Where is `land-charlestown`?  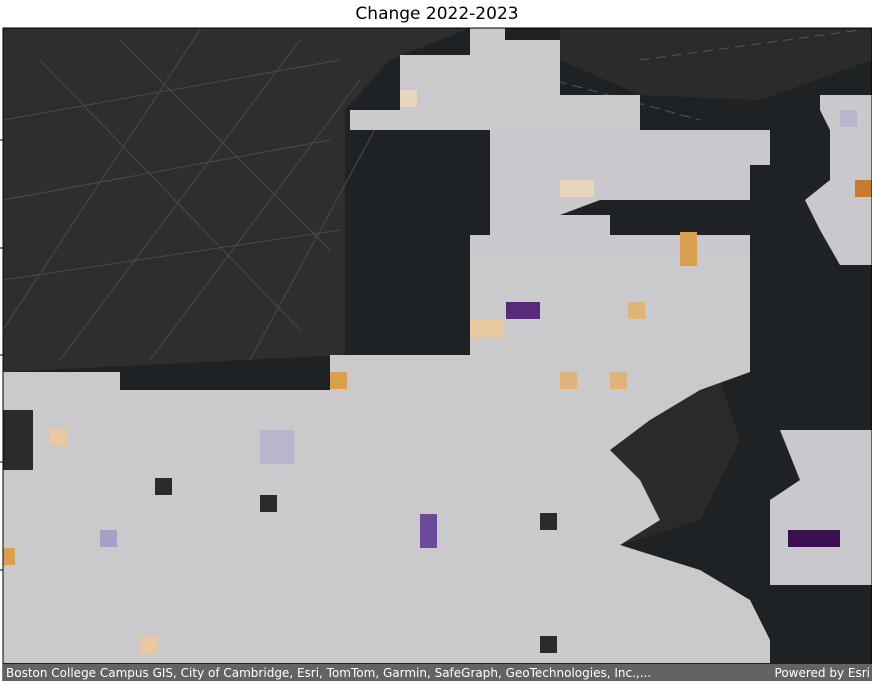 land-charlestown is located at coordinates (716, 64).